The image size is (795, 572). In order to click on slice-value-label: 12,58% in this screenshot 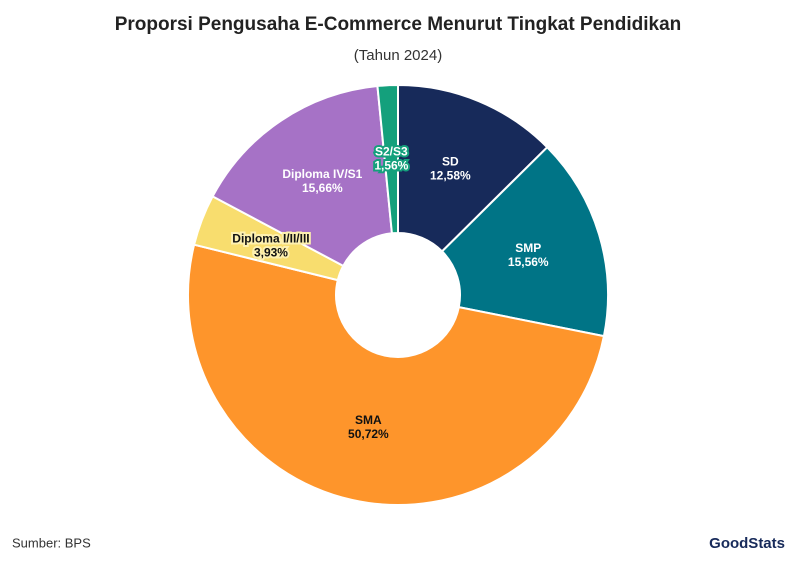, I will do `click(450, 176)`.